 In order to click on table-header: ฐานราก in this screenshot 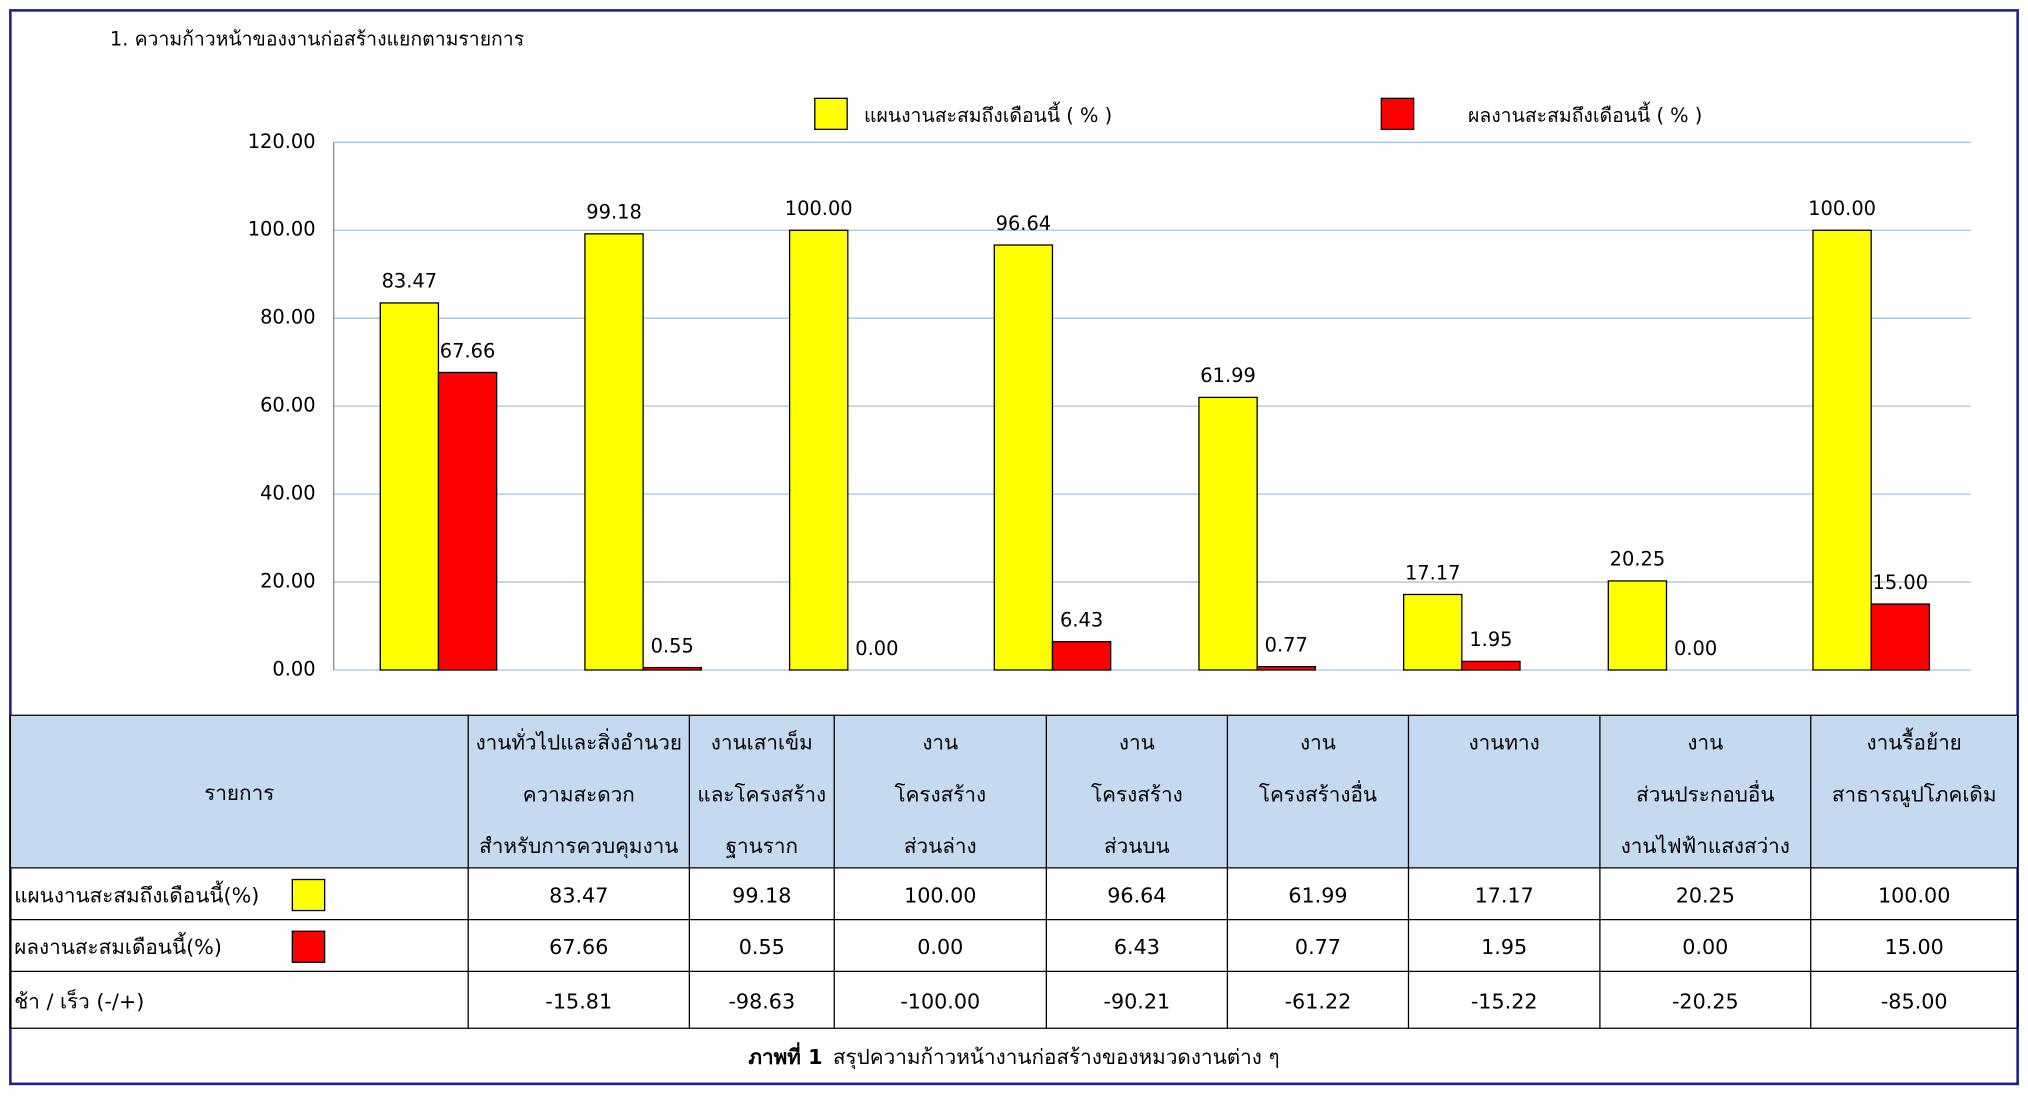, I will do `click(762, 846)`.